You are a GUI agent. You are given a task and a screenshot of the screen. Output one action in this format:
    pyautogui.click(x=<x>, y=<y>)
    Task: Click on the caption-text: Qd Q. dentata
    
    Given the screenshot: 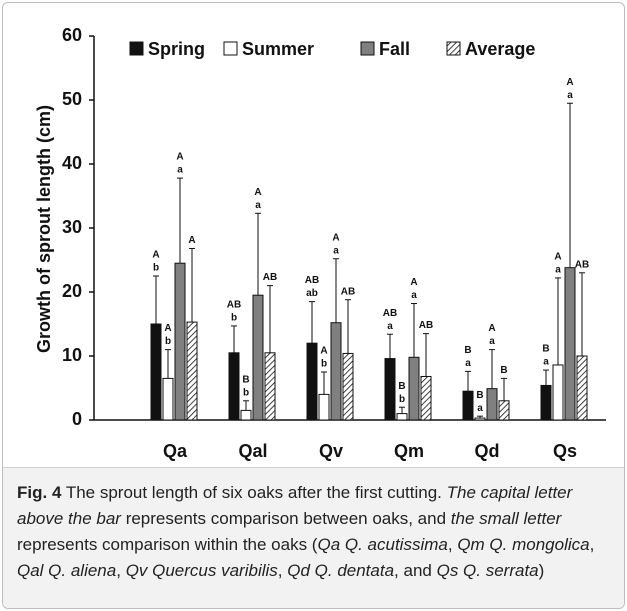 What is the action you would take?
    pyautogui.click(x=341, y=570)
    